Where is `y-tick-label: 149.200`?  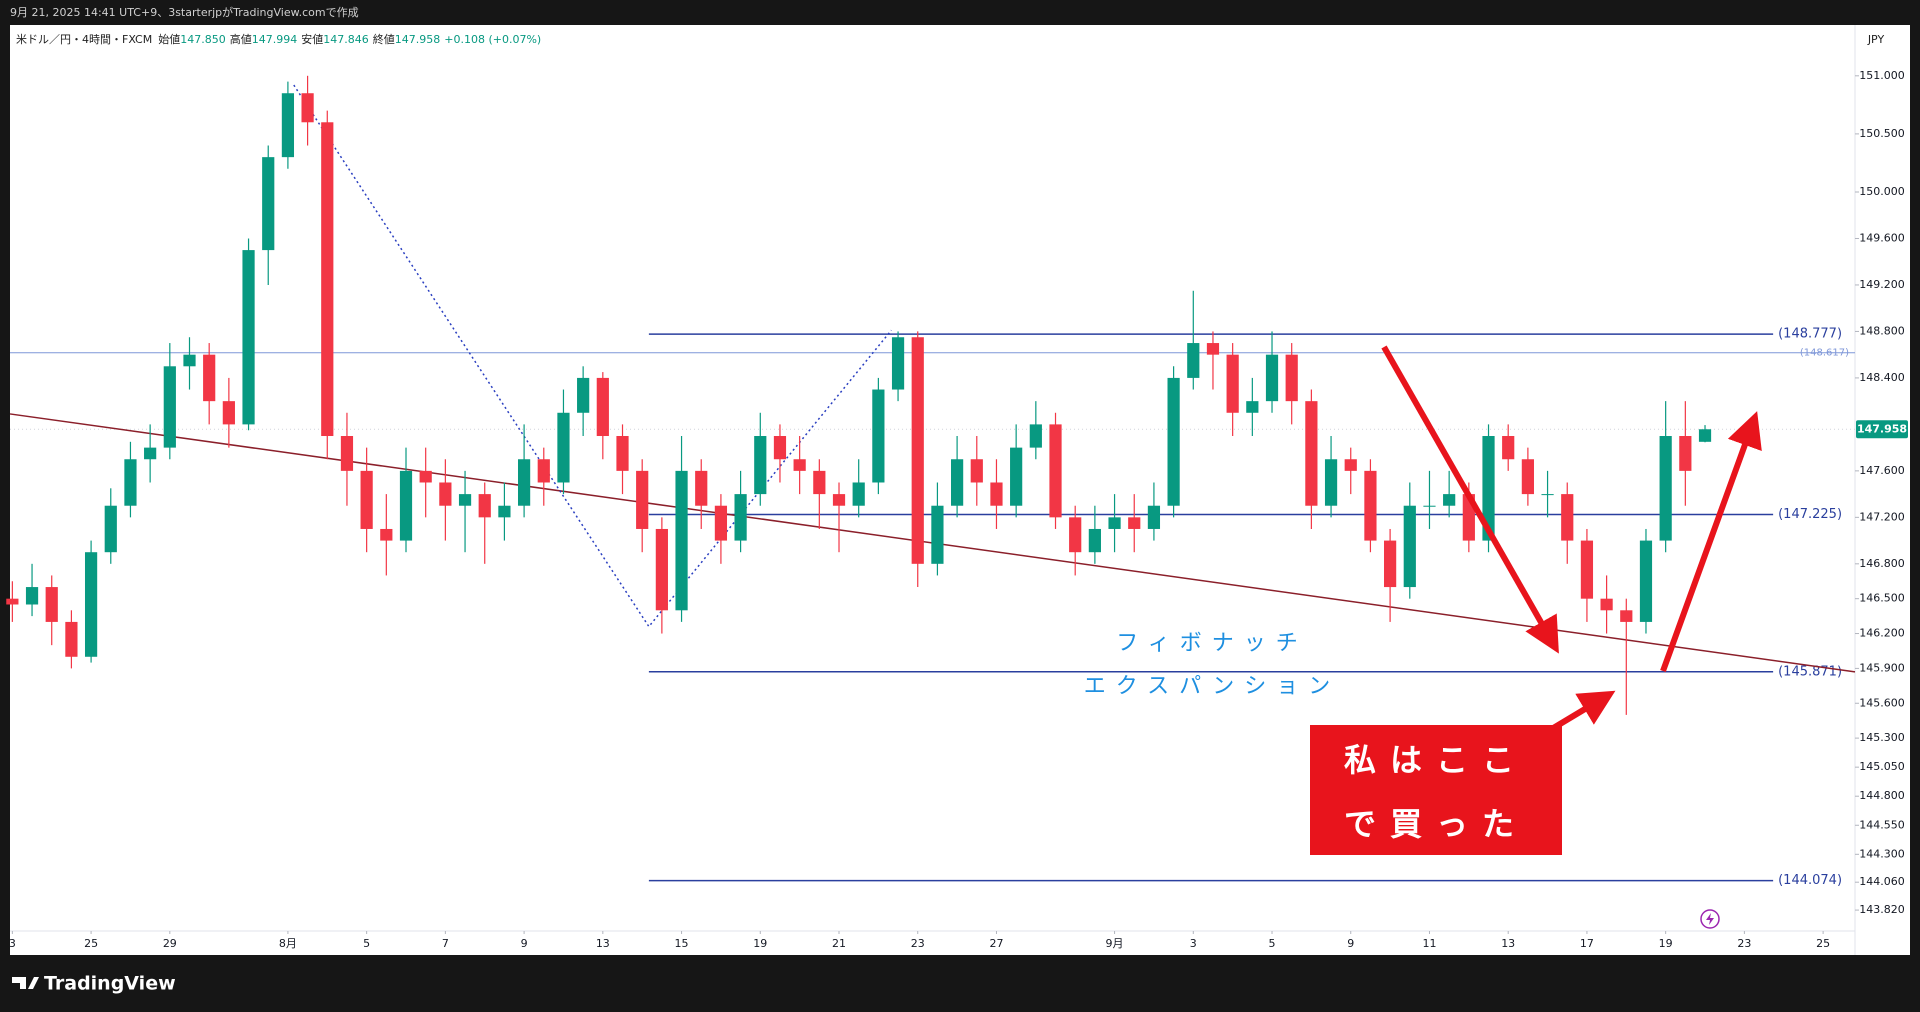
y-tick-label: 149.200 is located at coordinates (1882, 284).